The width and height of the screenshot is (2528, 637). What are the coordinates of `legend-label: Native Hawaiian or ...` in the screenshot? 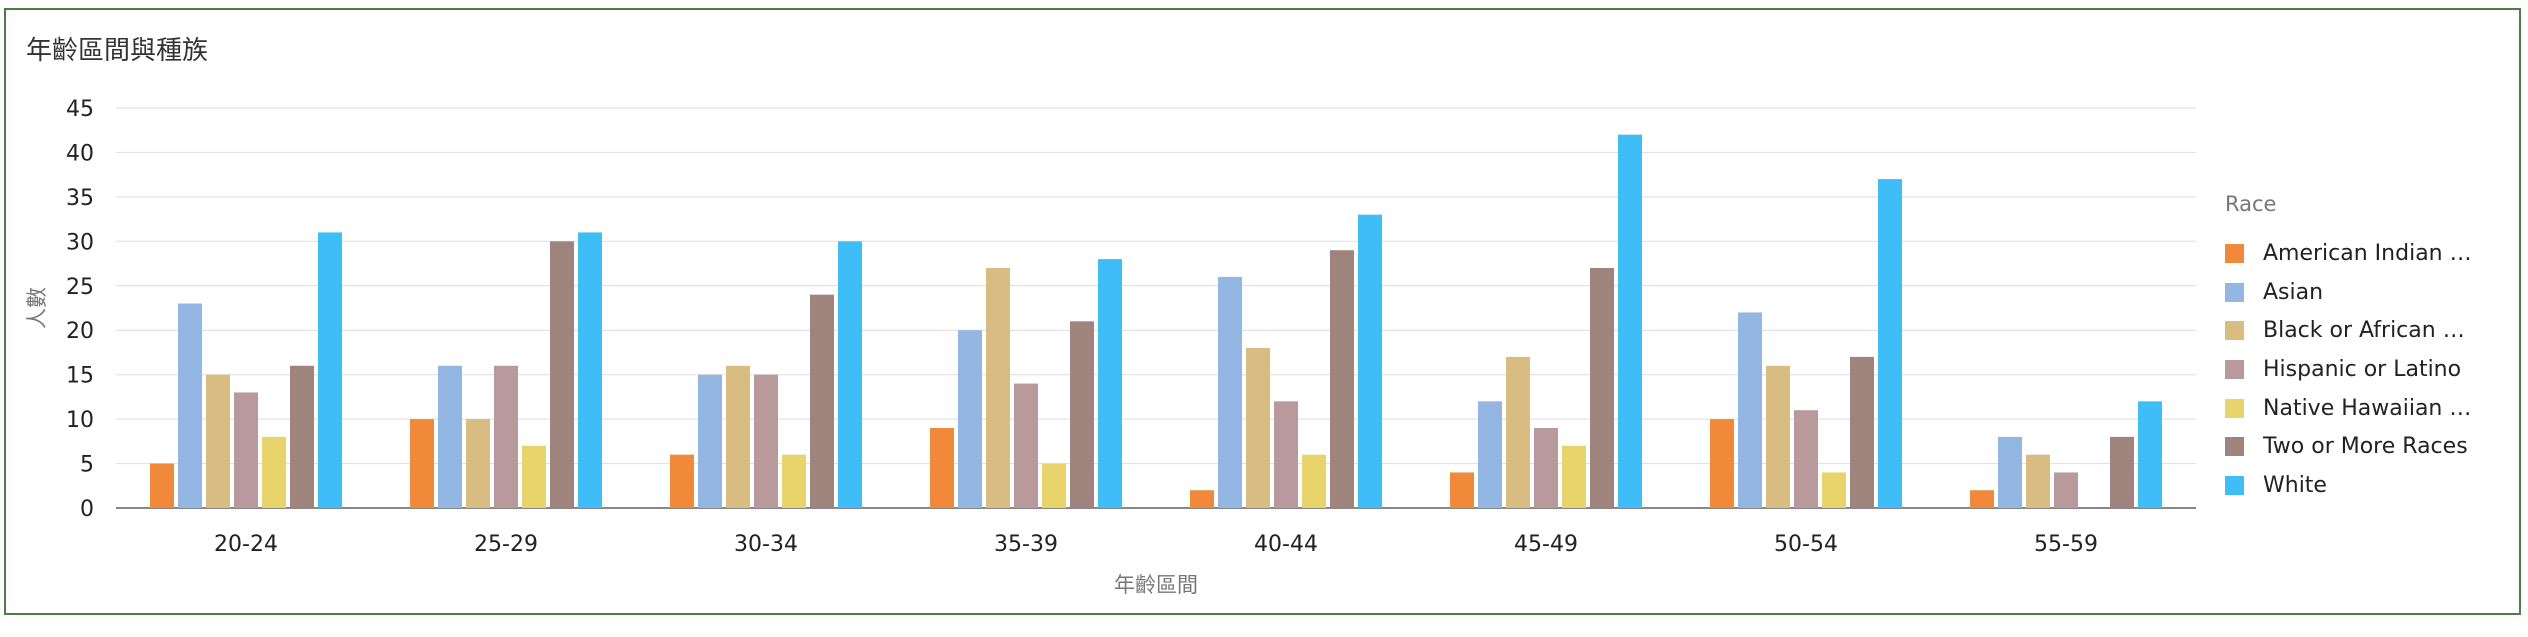 It's located at (2370, 408).